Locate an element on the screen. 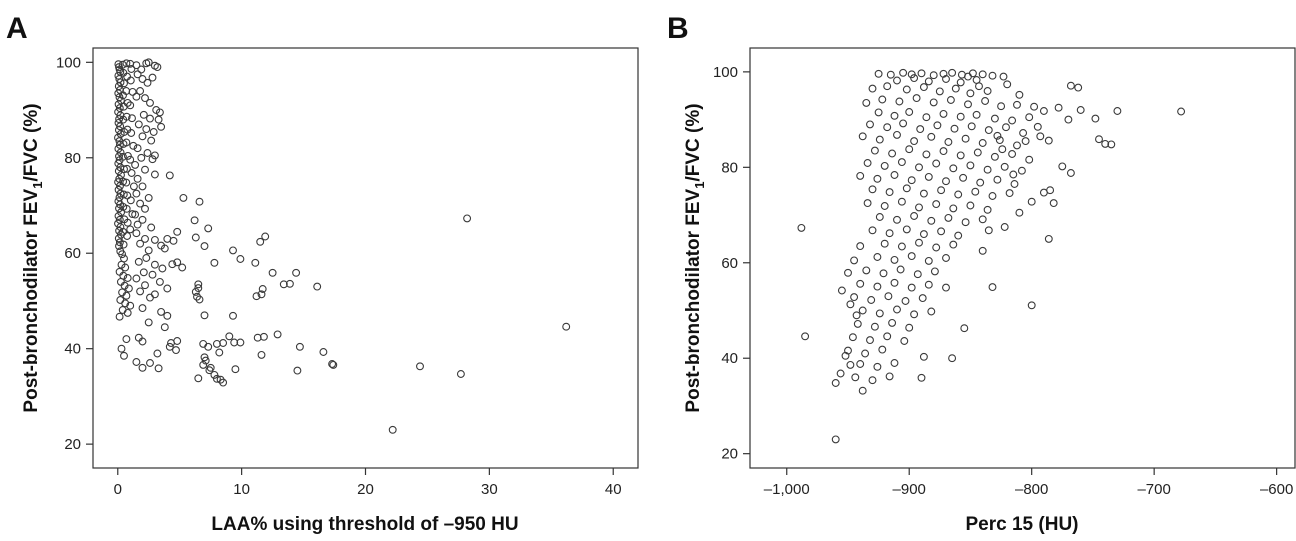 The image size is (1296, 541). x-tick-label: –900 is located at coordinates (909, 489).